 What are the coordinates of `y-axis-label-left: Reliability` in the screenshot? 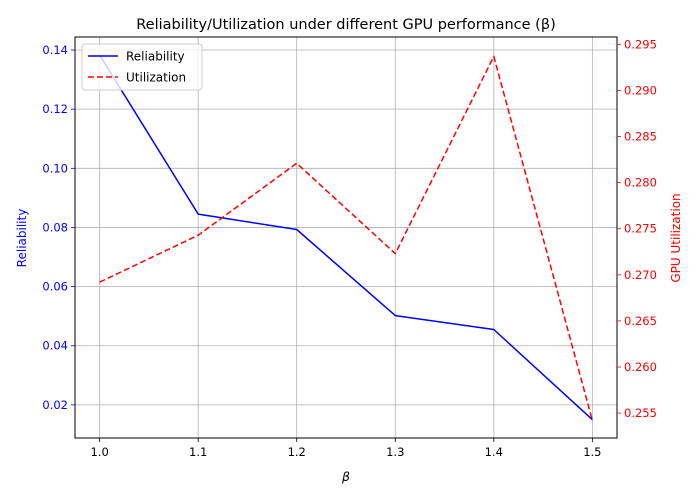 It's located at (22, 238).